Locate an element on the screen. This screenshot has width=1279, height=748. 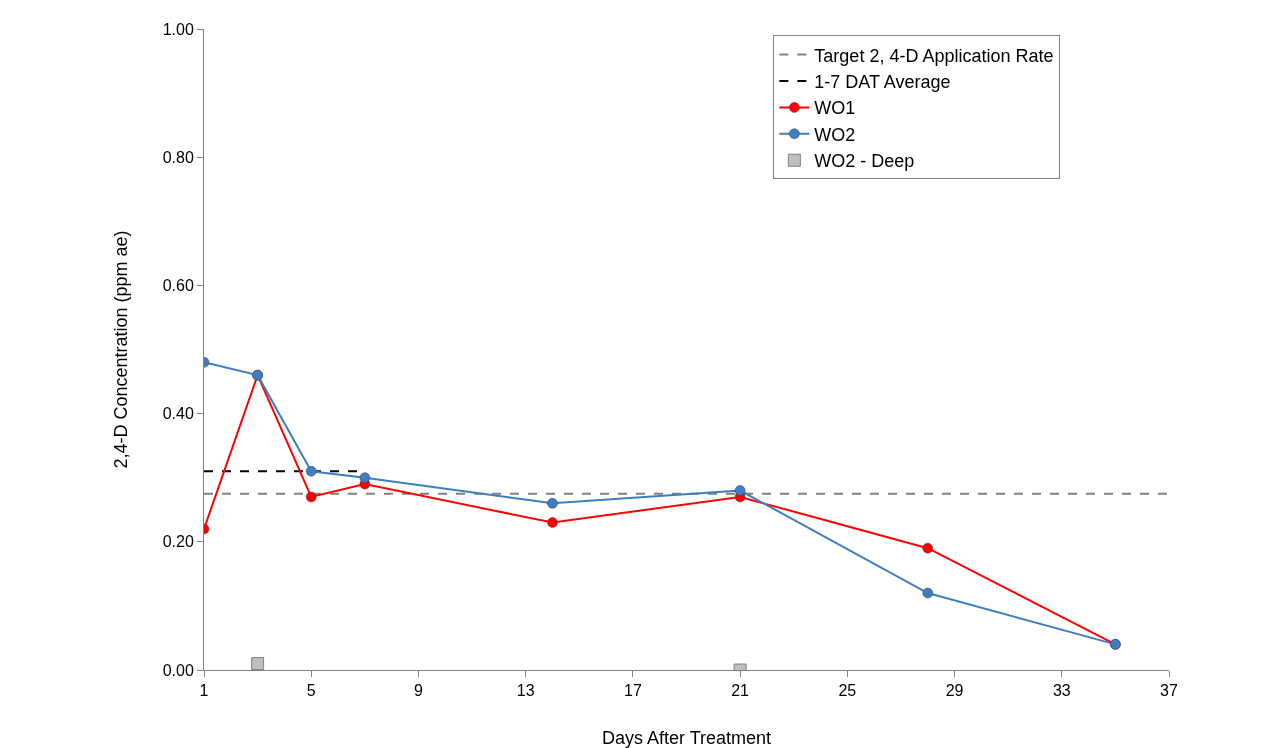
y-tick-label: 0.40 is located at coordinates (178, 414).